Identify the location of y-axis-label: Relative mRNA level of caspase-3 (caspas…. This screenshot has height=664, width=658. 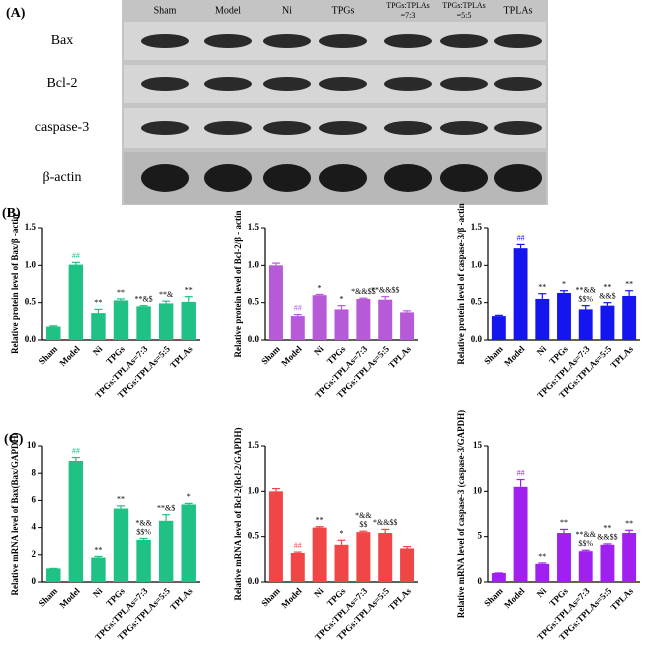
(461, 514).